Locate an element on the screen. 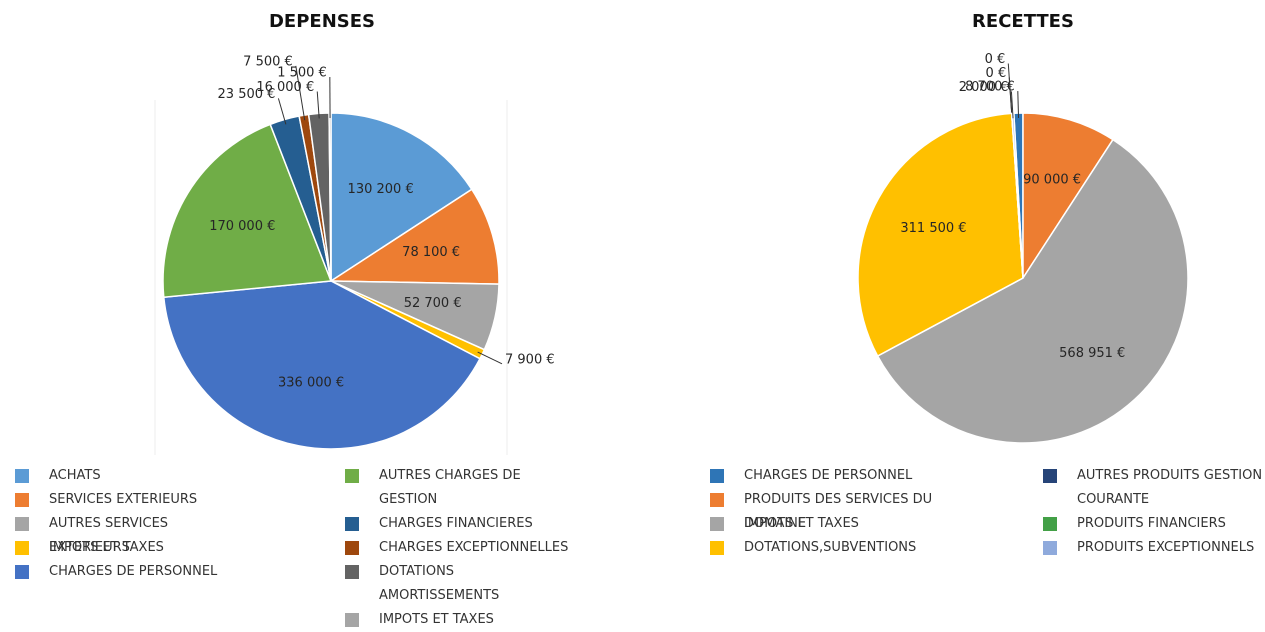 The image size is (1265, 632). legend-item: DOTATIONS,SUBVENTIONS is located at coordinates (825, 548).